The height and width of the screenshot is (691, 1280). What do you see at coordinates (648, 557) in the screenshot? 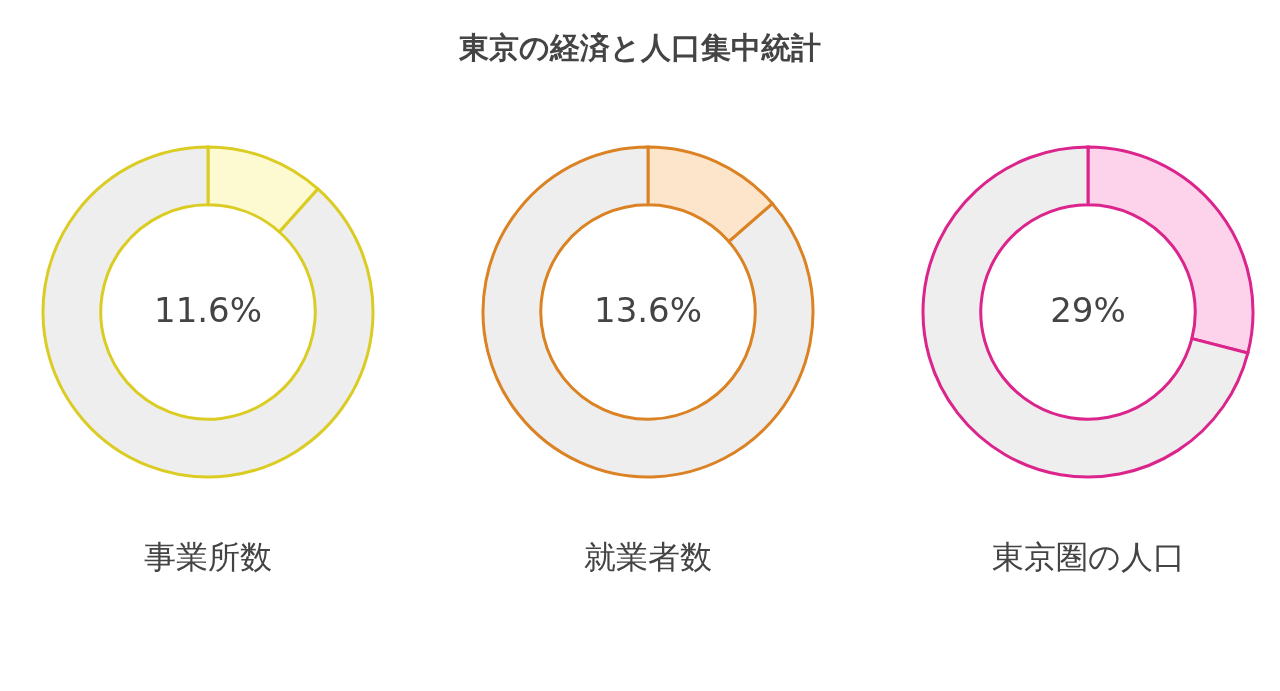
I see `text: 就業者数` at bounding box center [648, 557].